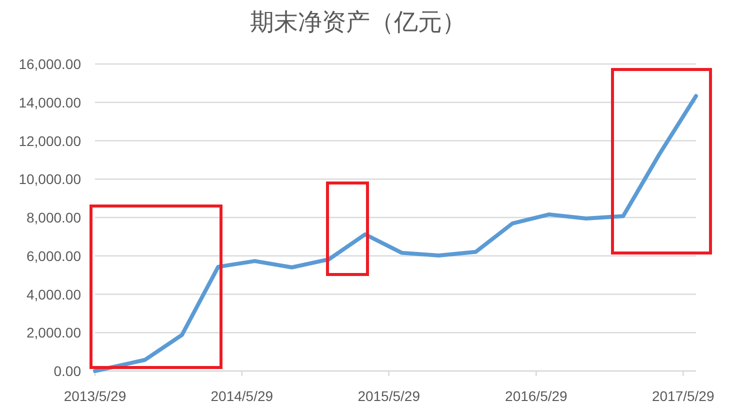  I want to click on y-tick-label: 4,000.00, so click(54, 294).